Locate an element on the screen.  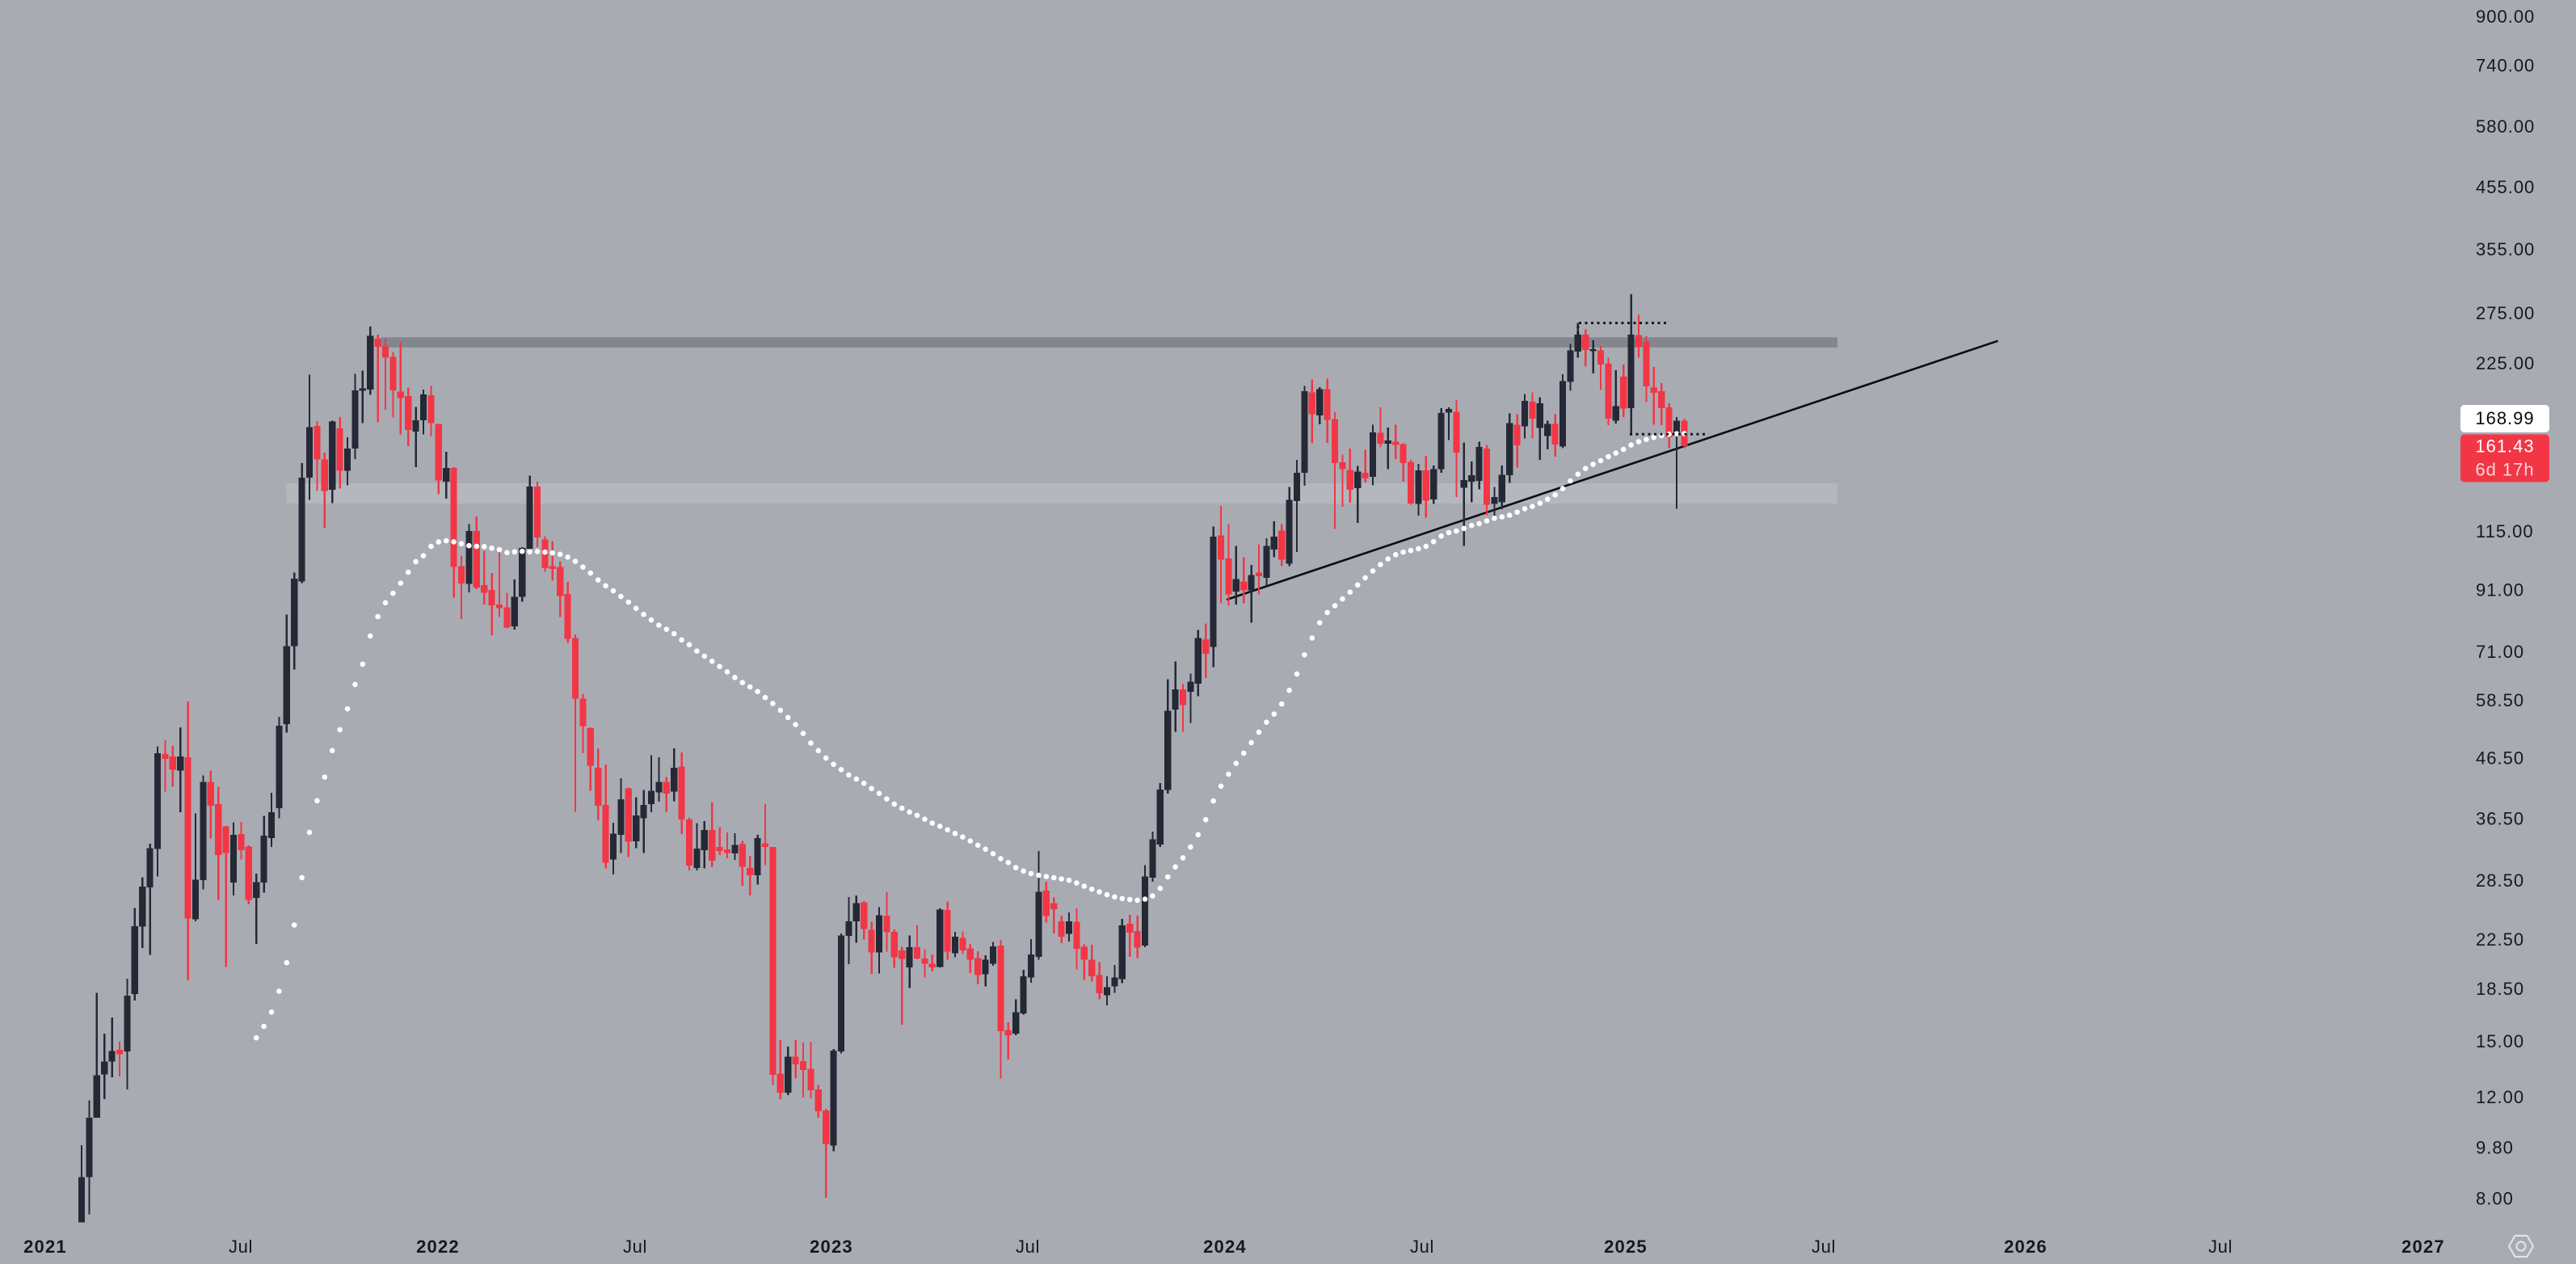
svg-text: 2025 is located at coordinates (1626, 1247).